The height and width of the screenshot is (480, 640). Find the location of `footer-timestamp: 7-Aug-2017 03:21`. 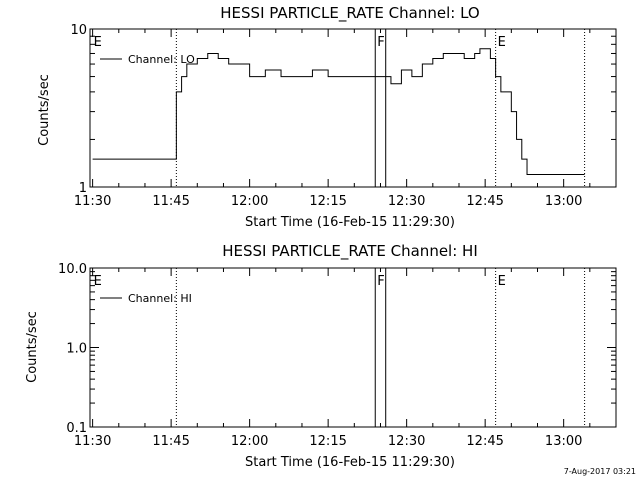

footer-timestamp: 7-Aug-2017 03:21 is located at coordinates (600, 471).